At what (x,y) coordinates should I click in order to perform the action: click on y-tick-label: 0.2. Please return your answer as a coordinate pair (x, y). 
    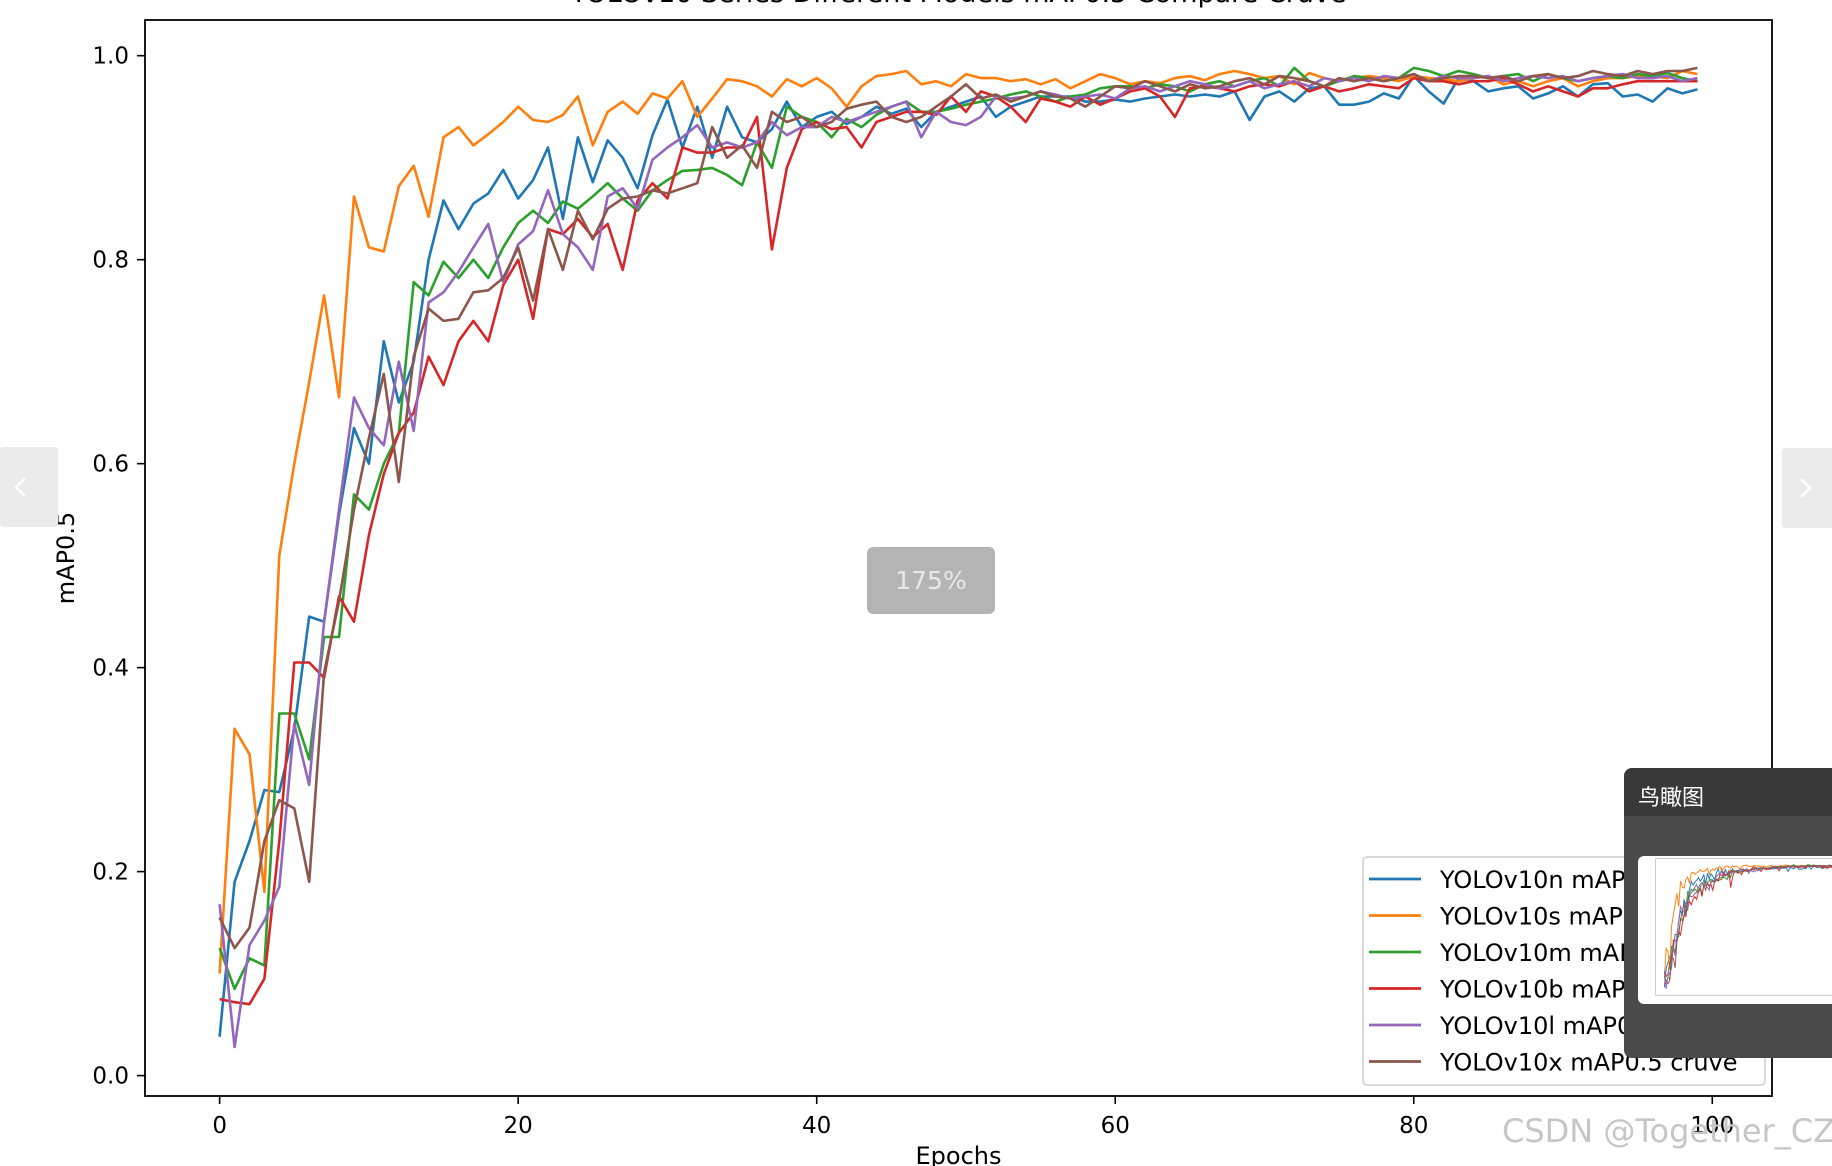
    Looking at the image, I should click on (110, 873).